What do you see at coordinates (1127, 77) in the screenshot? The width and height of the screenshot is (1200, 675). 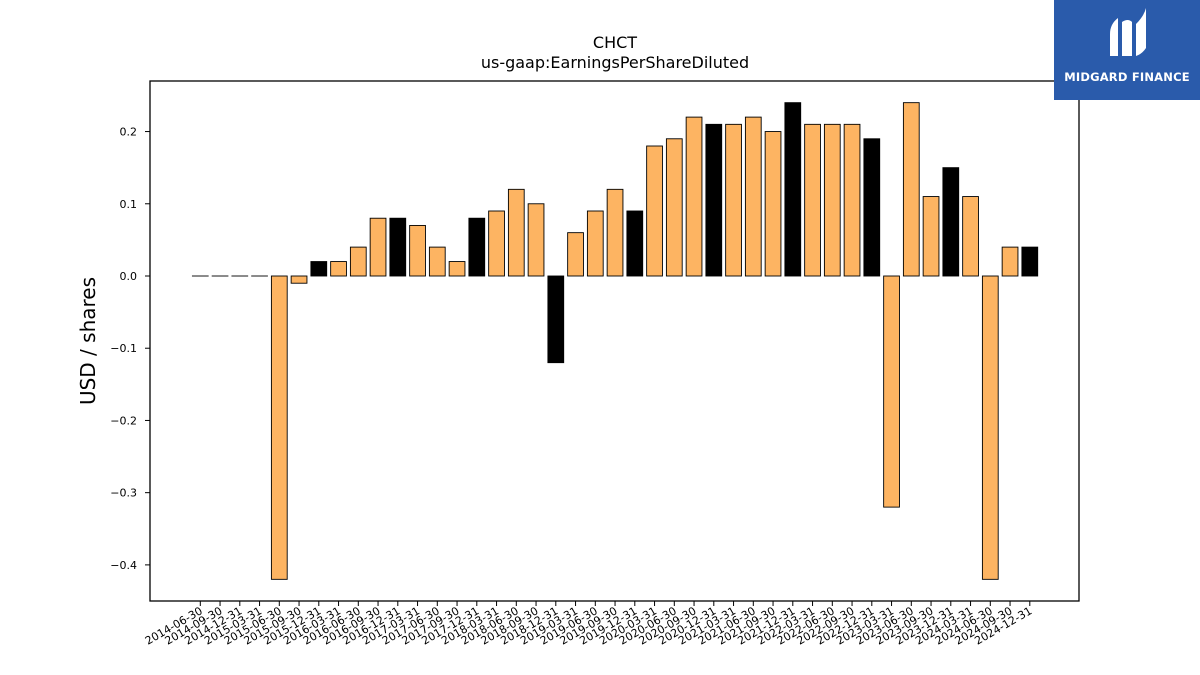 I see `brand-name: MIDGARD FINANCE` at bounding box center [1127, 77].